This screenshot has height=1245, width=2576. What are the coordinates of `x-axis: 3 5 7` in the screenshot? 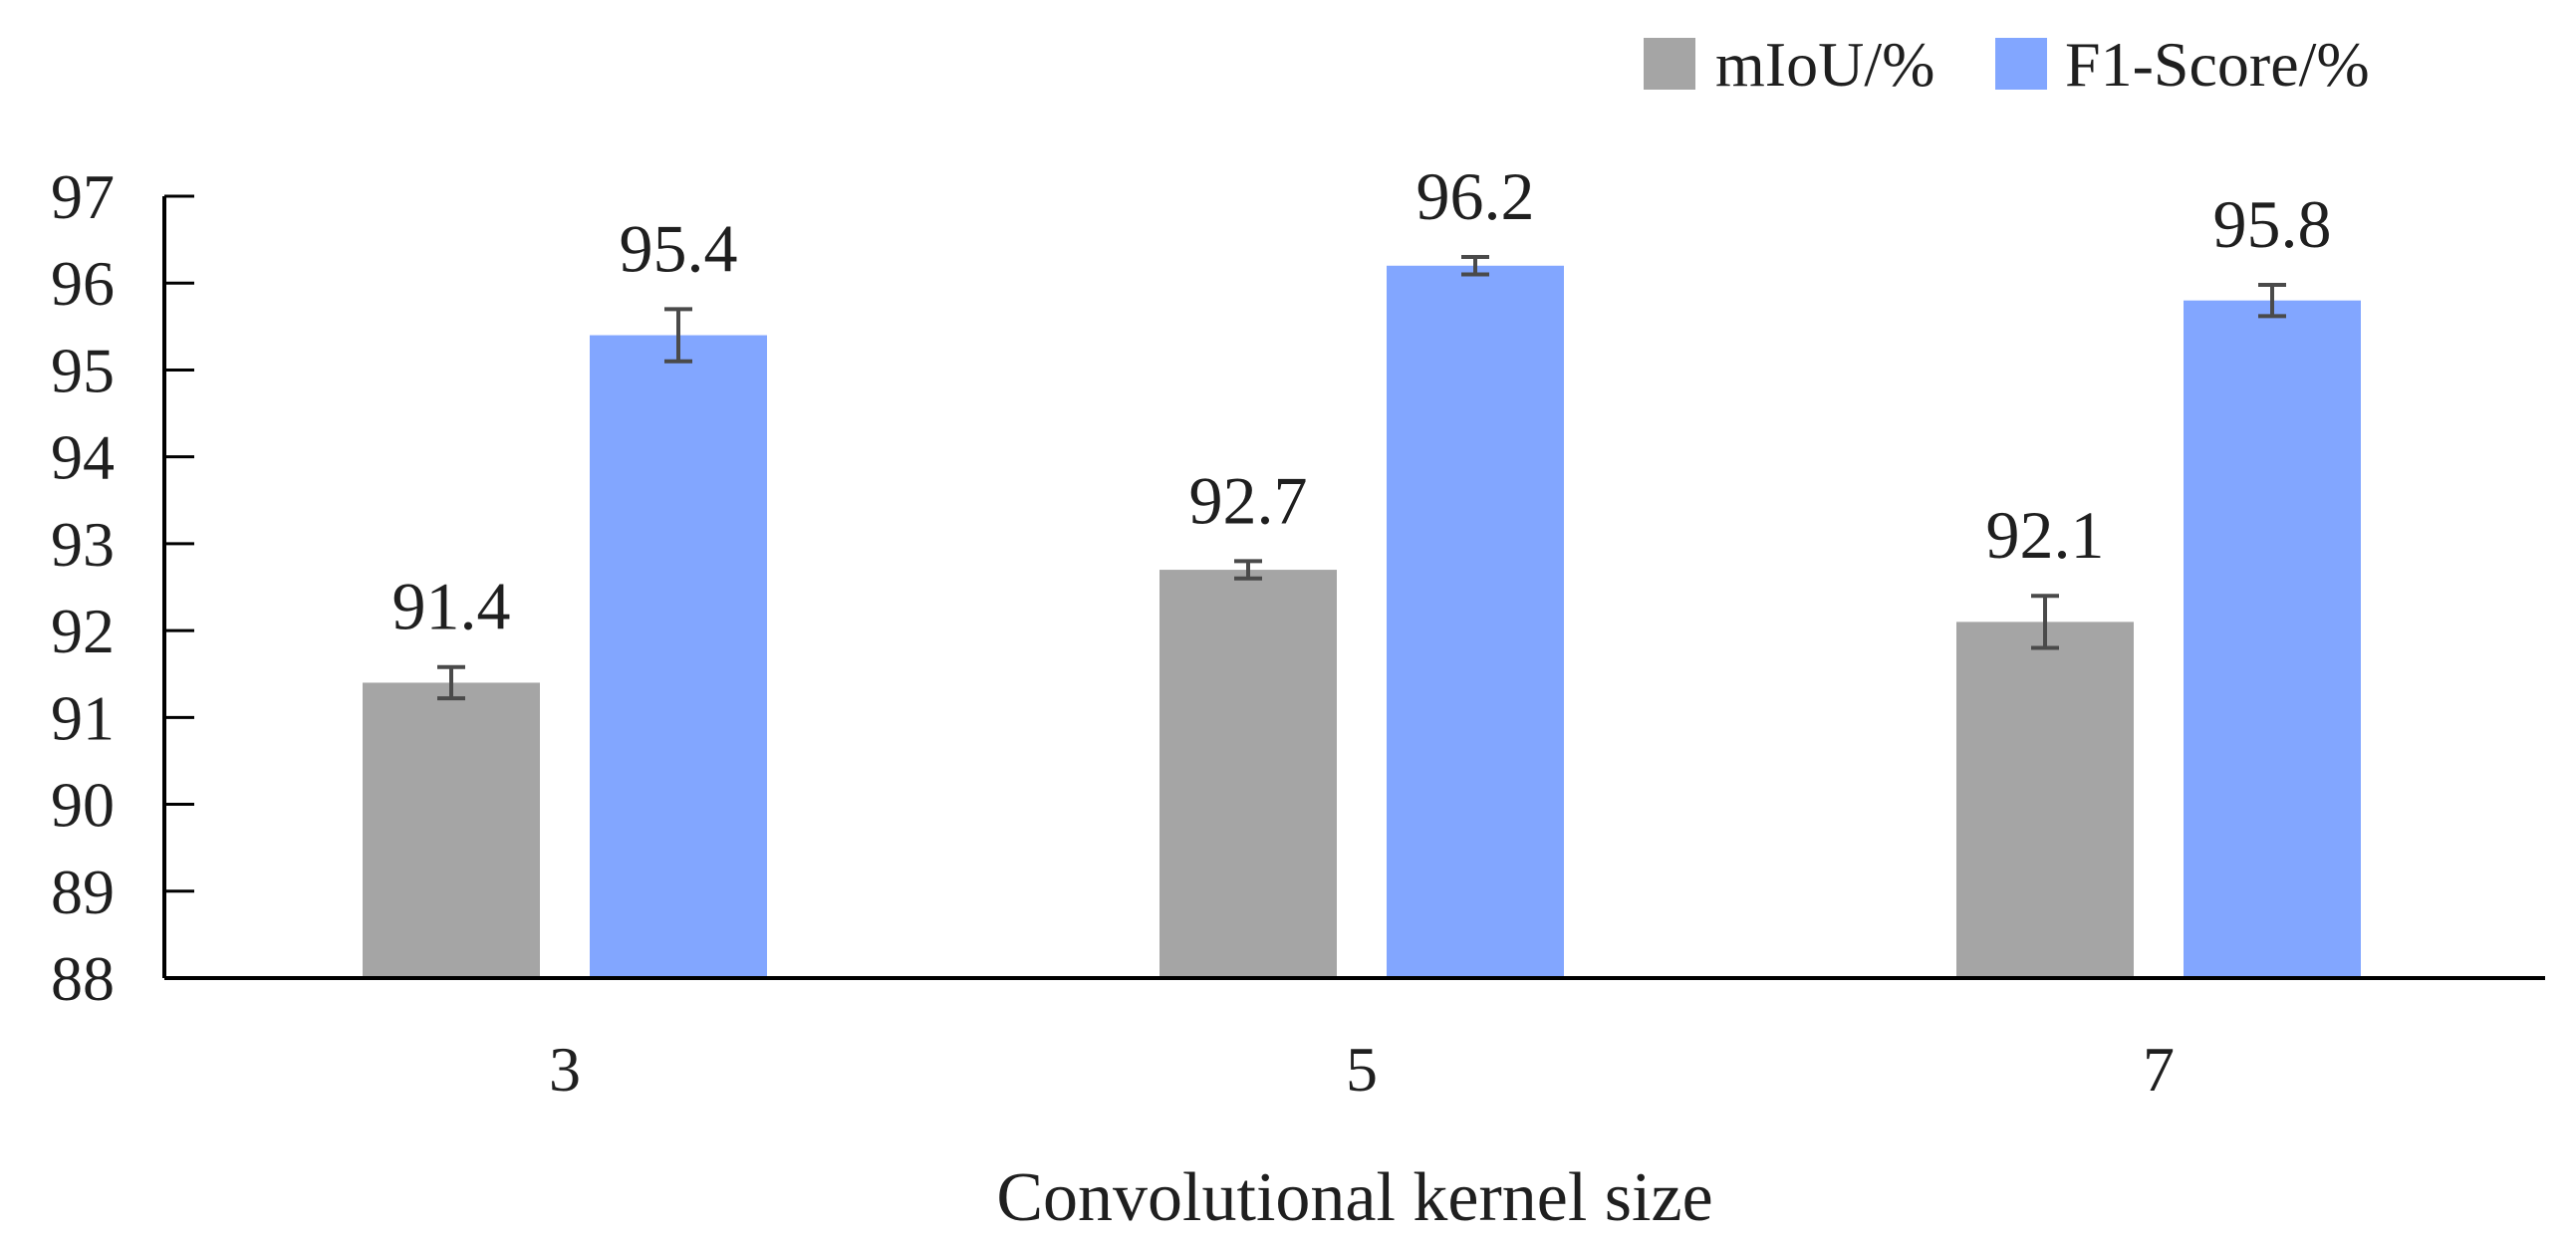 It's located at (1354, 1040).